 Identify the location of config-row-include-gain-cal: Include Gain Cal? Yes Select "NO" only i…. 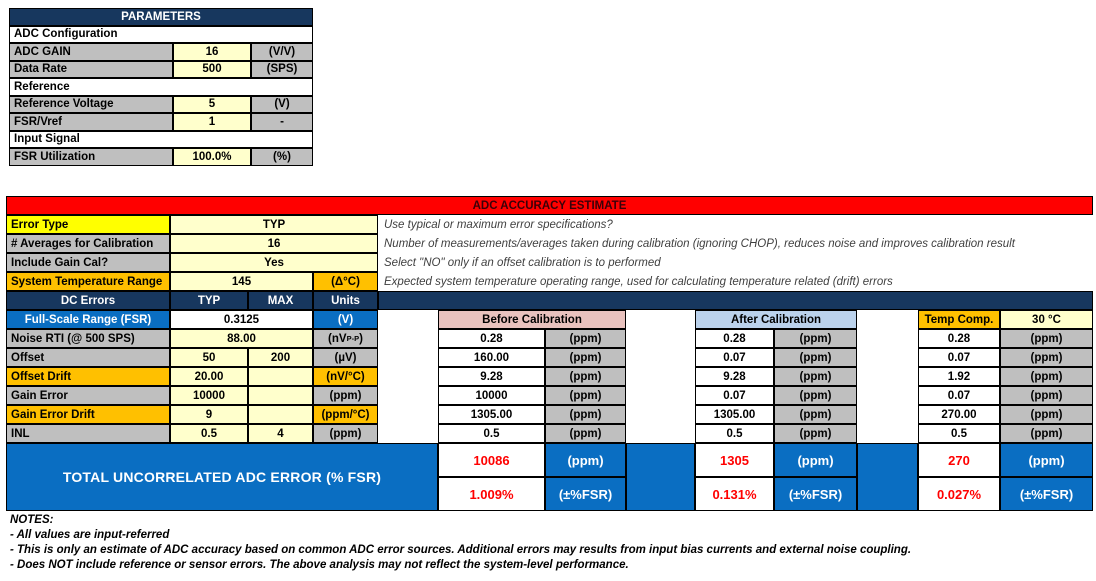
(549, 262).